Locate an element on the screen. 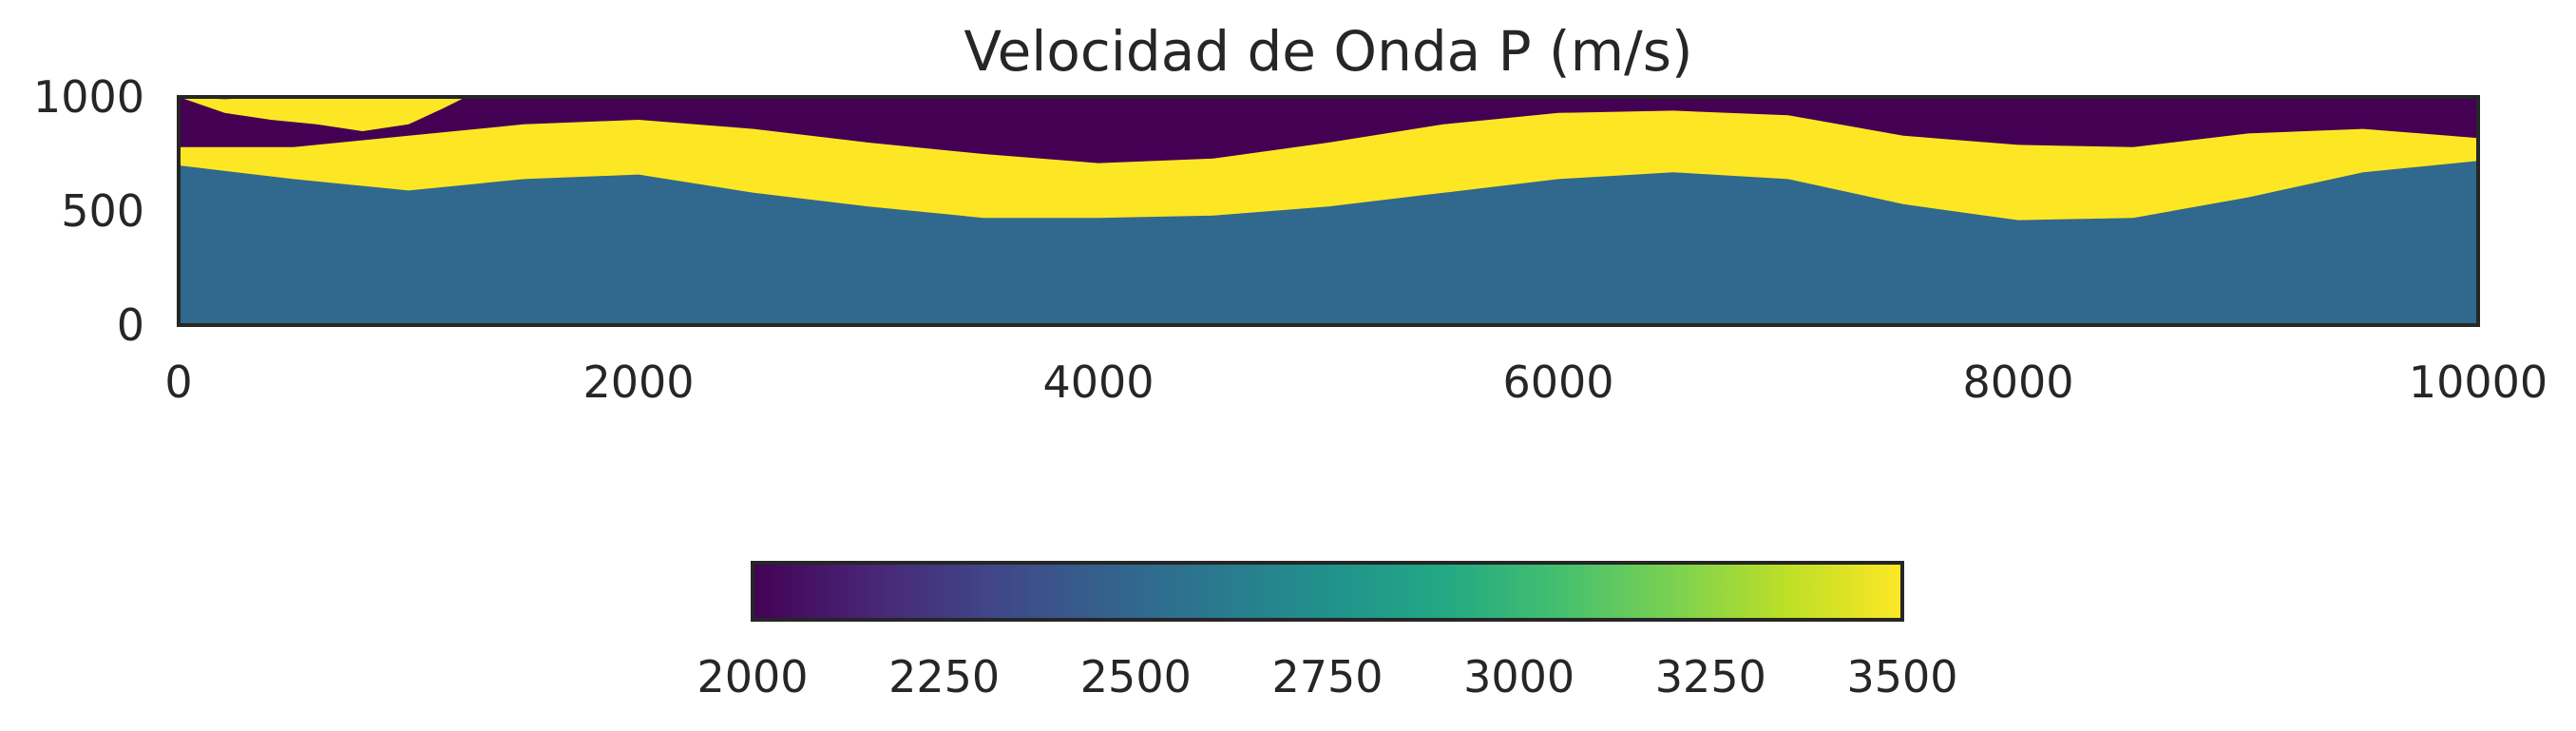 The image size is (2576, 731). colorbar-ticks: 2000 2250 2500 2750 3000 3250 3500 is located at coordinates (1326, 676).